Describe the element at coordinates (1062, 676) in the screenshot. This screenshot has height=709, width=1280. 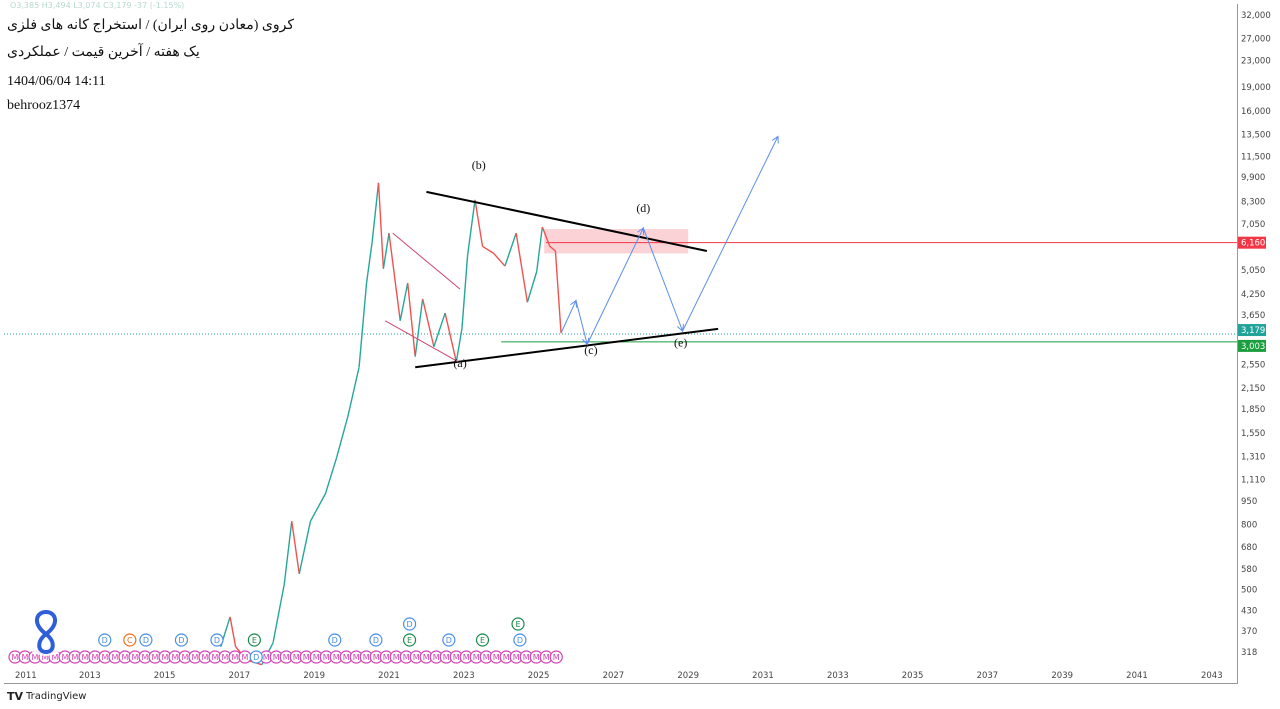
I see `x-tick-label: 2039` at that location.